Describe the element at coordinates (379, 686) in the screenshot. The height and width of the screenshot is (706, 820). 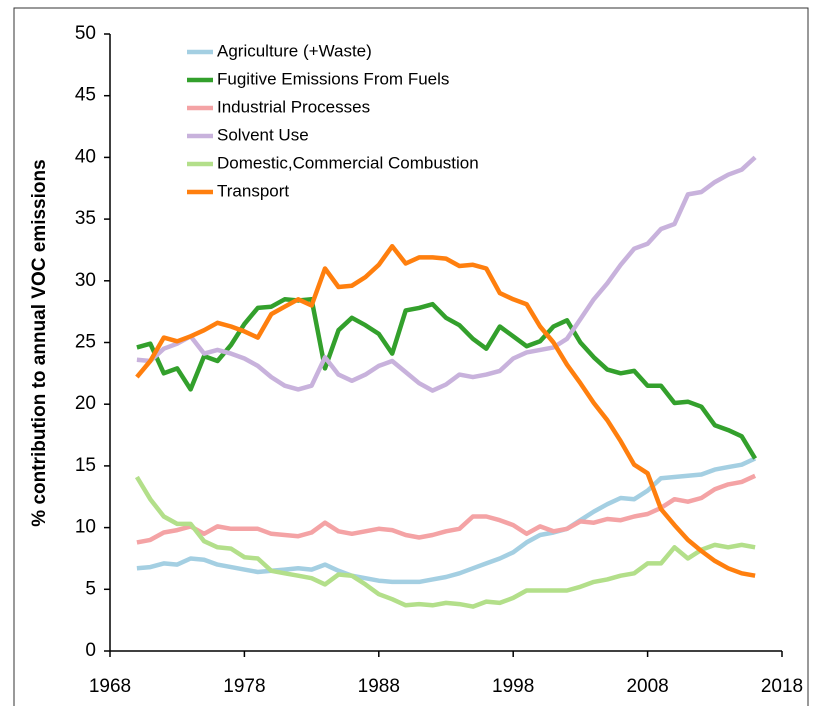
I see `x-tick-label: 1988` at that location.